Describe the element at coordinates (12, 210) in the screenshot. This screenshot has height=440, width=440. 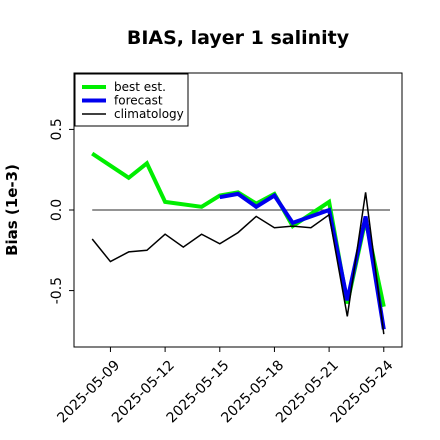
I see `y-axis-label: Bias (1e-3)` at that location.